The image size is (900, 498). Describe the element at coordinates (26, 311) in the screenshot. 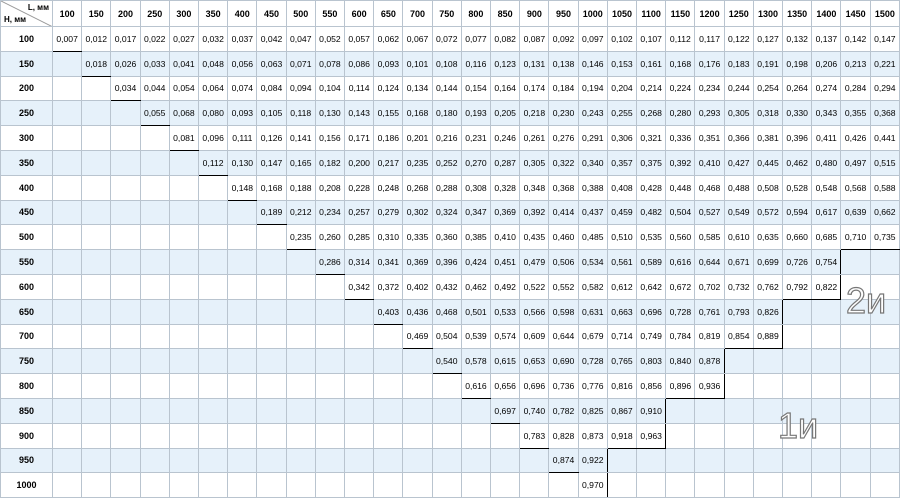

I see `row-header: 650` at that location.